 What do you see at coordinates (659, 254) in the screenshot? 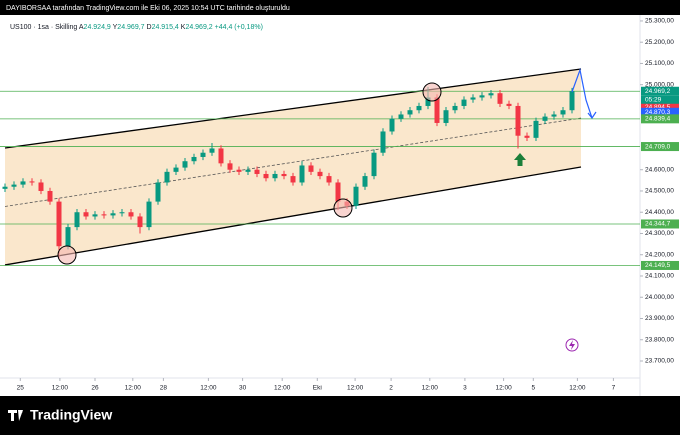
I see `y-tick-label: 24.200,00` at bounding box center [659, 254].